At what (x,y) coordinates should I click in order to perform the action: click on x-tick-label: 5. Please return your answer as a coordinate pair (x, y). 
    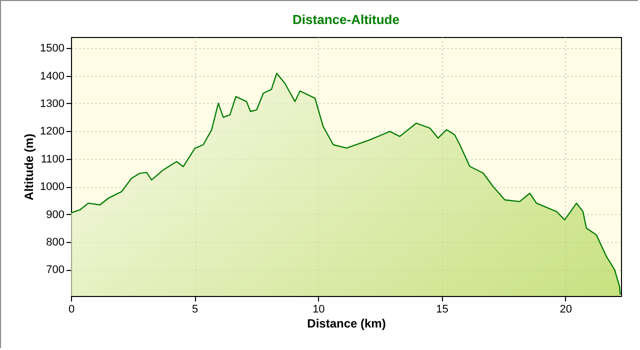
    Looking at the image, I should click on (195, 310).